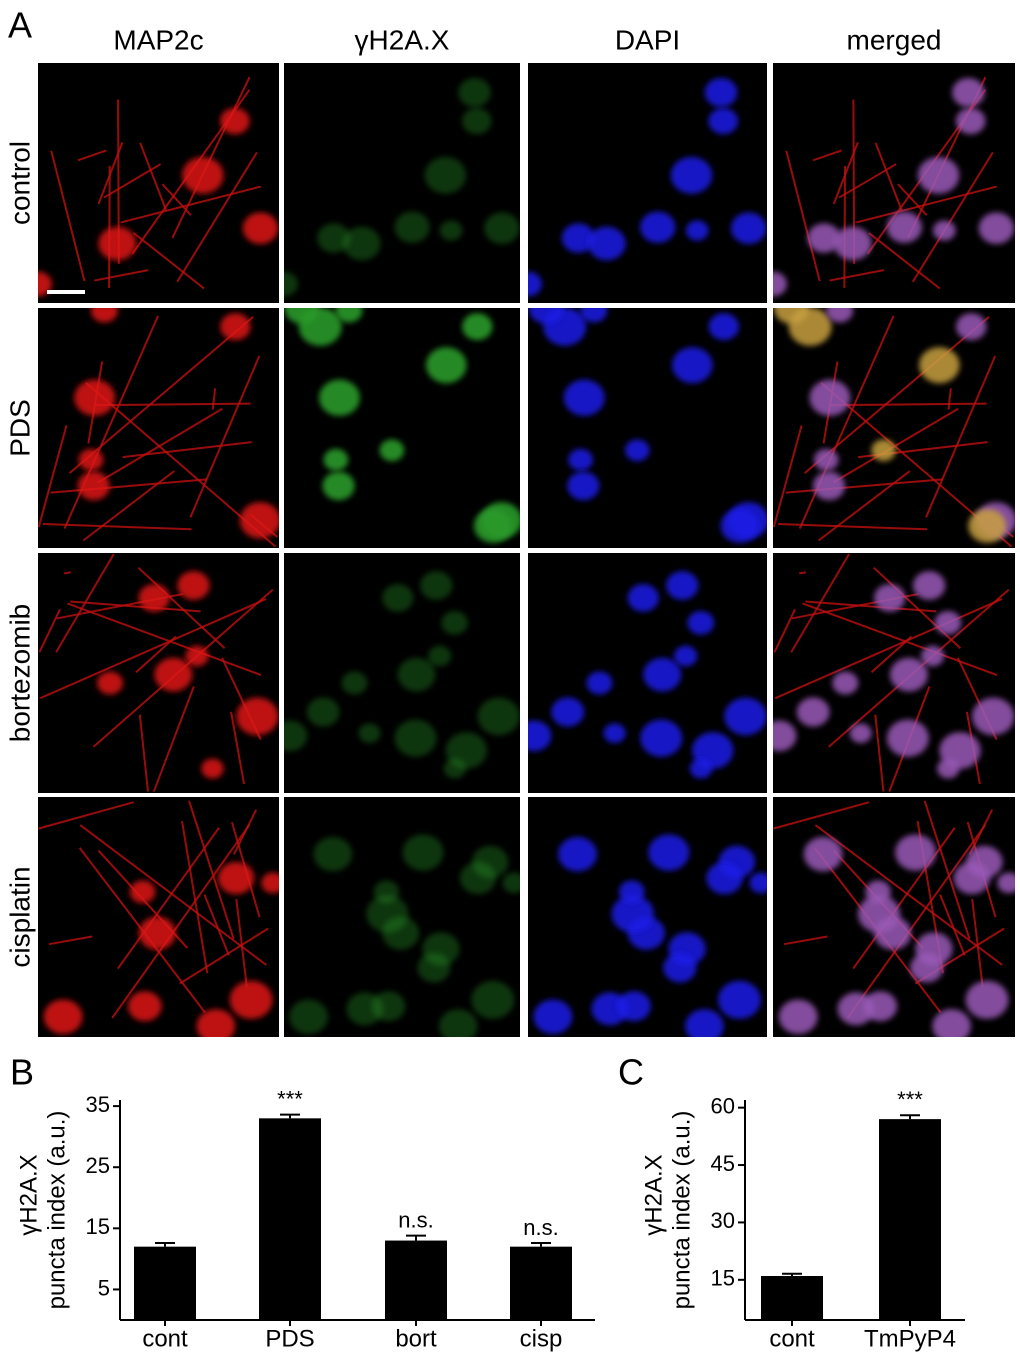 The height and width of the screenshot is (1365, 1020). I want to click on row-label: PDS, so click(19, 428).